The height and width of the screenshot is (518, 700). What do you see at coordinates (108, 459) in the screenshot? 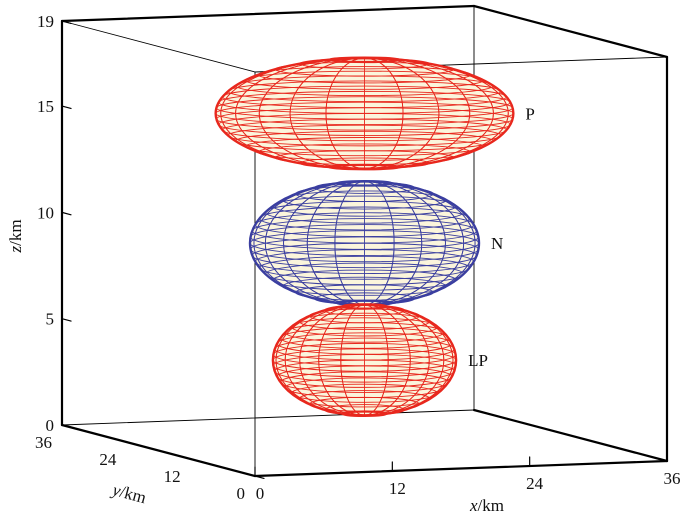
I see `y-tick-label: 24` at bounding box center [108, 459].